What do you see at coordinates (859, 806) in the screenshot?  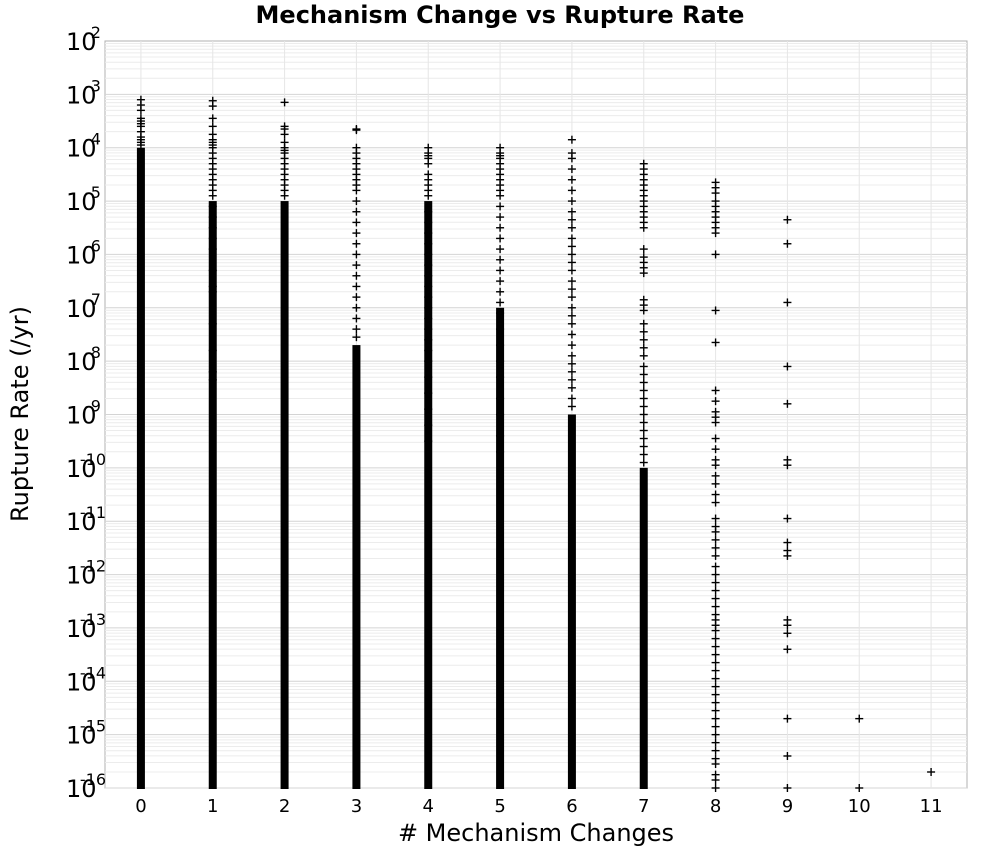 I see `x-tick-label: 10` at bounding box center [859, 806].